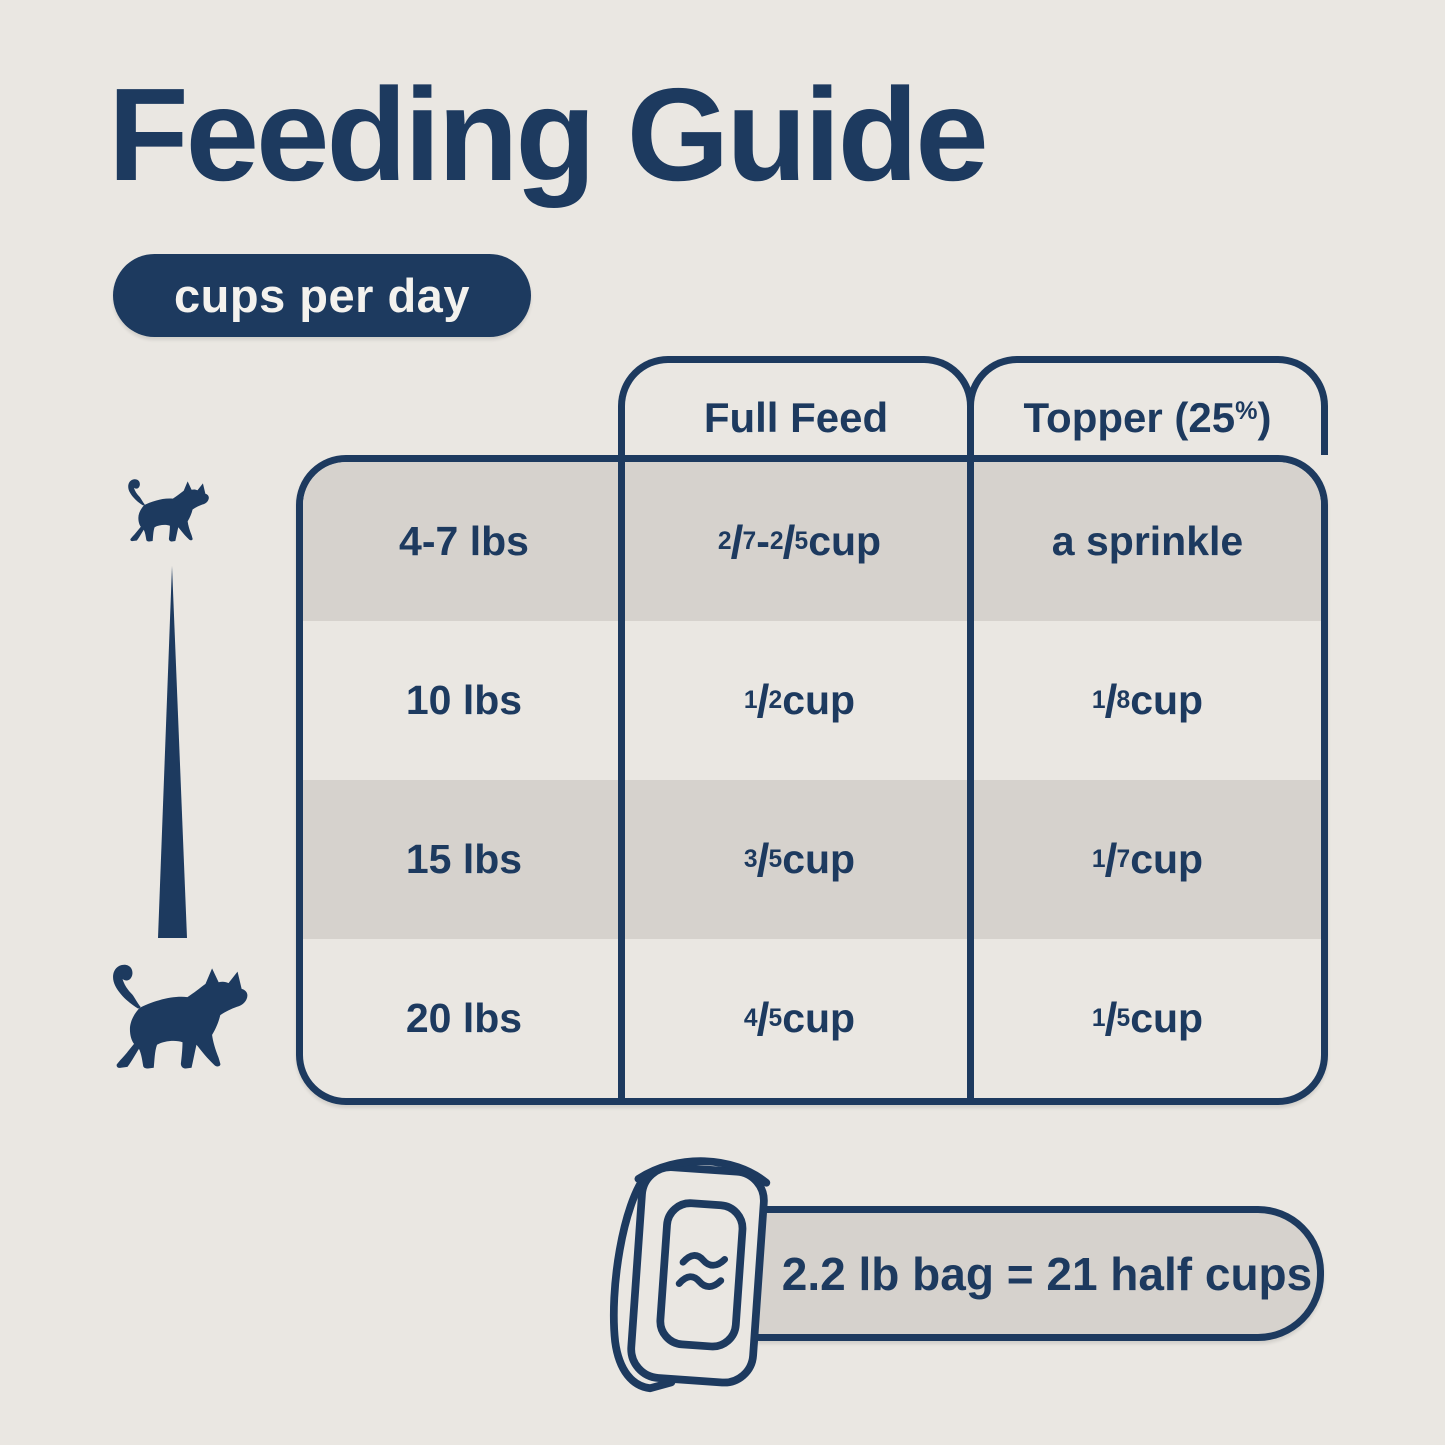 Image resolution: width=1445 pixels, height=1445 pixels. I want to click on table-row: 20 lbs 4/5 cup 1/5 cup, so click(812, 1018).